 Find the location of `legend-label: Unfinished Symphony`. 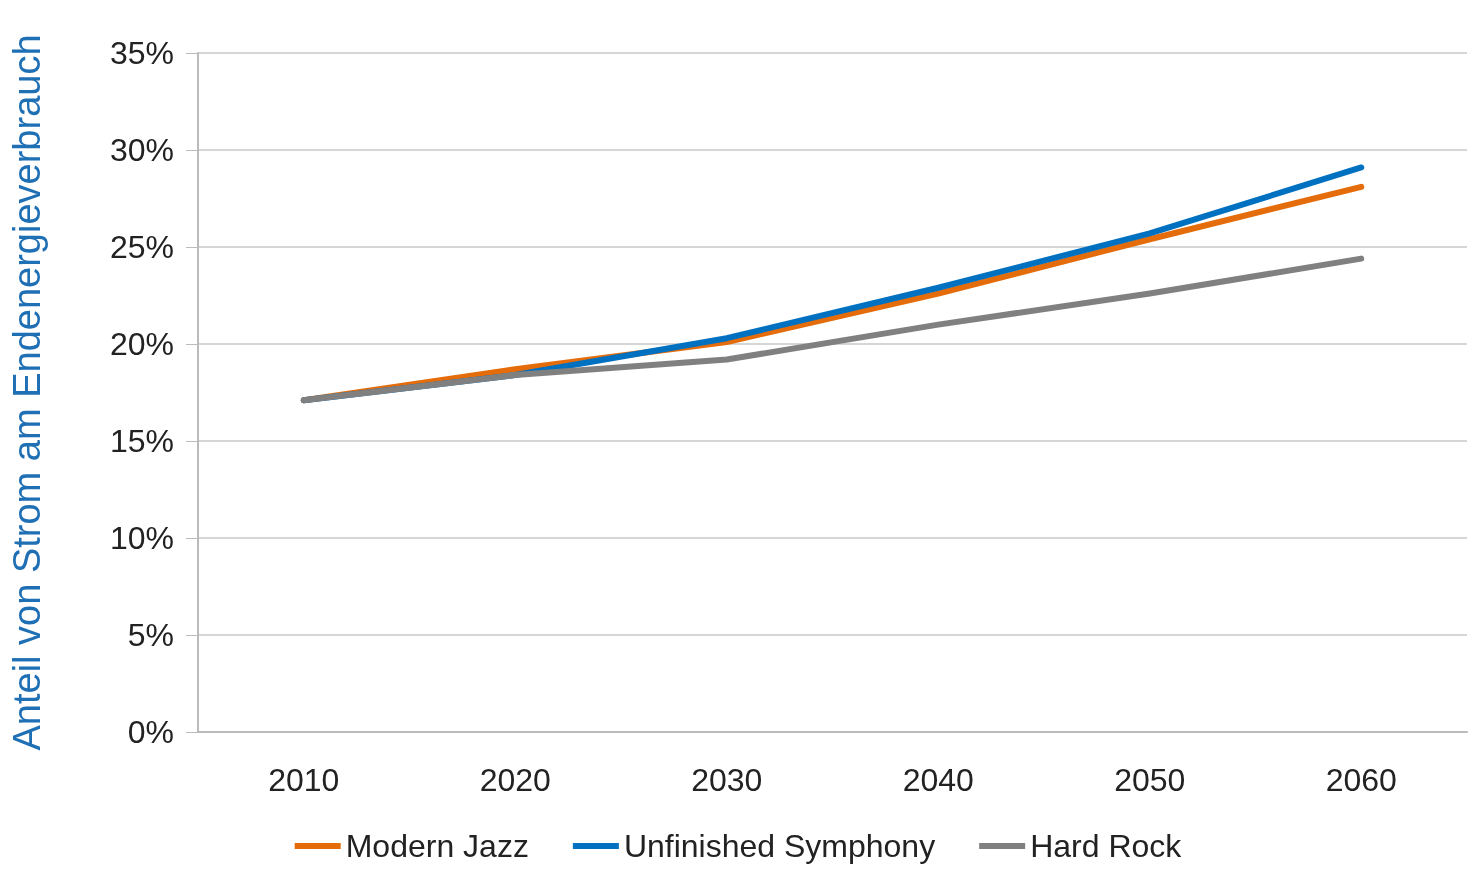

legend-label: Unfinished Symphony is located at coordinates (779, 846).